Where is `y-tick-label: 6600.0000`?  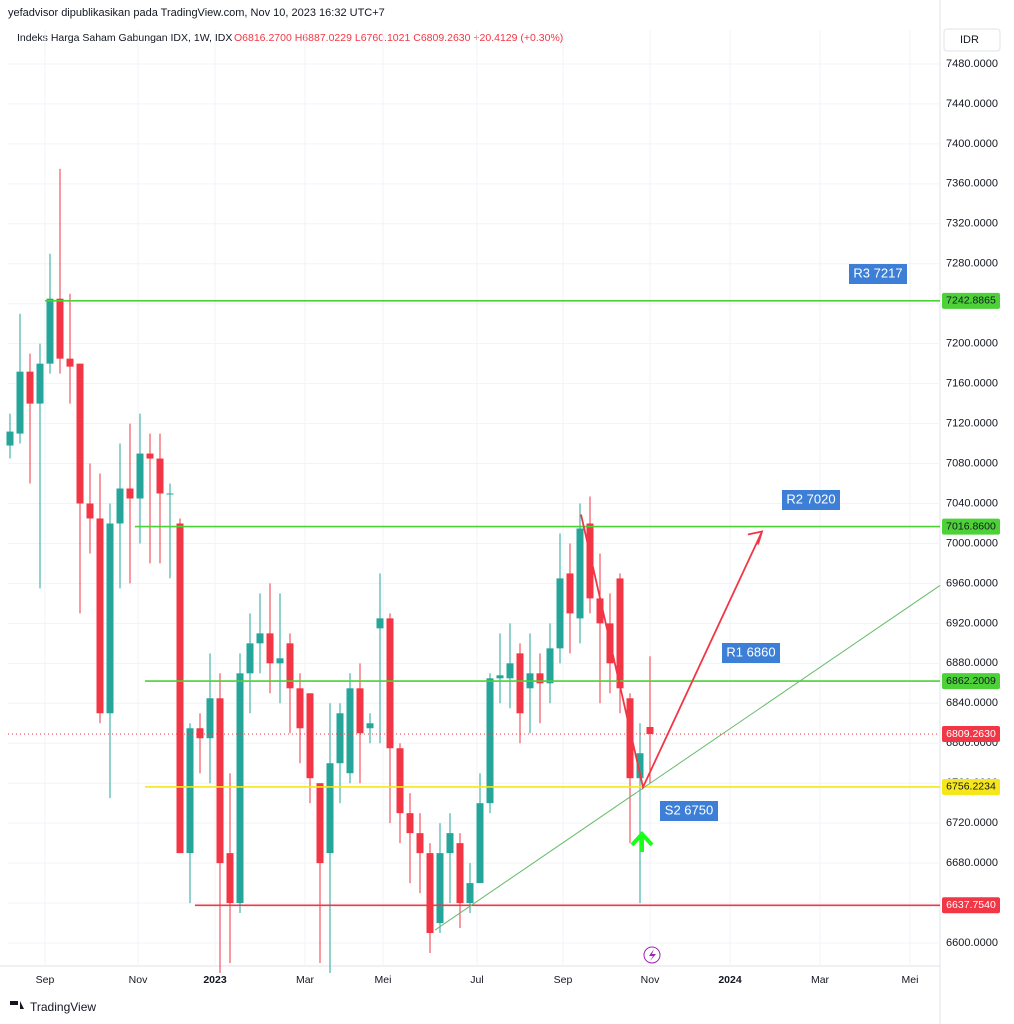
y-tick-label: 6600.0000 is located at coordinates (972, 943).